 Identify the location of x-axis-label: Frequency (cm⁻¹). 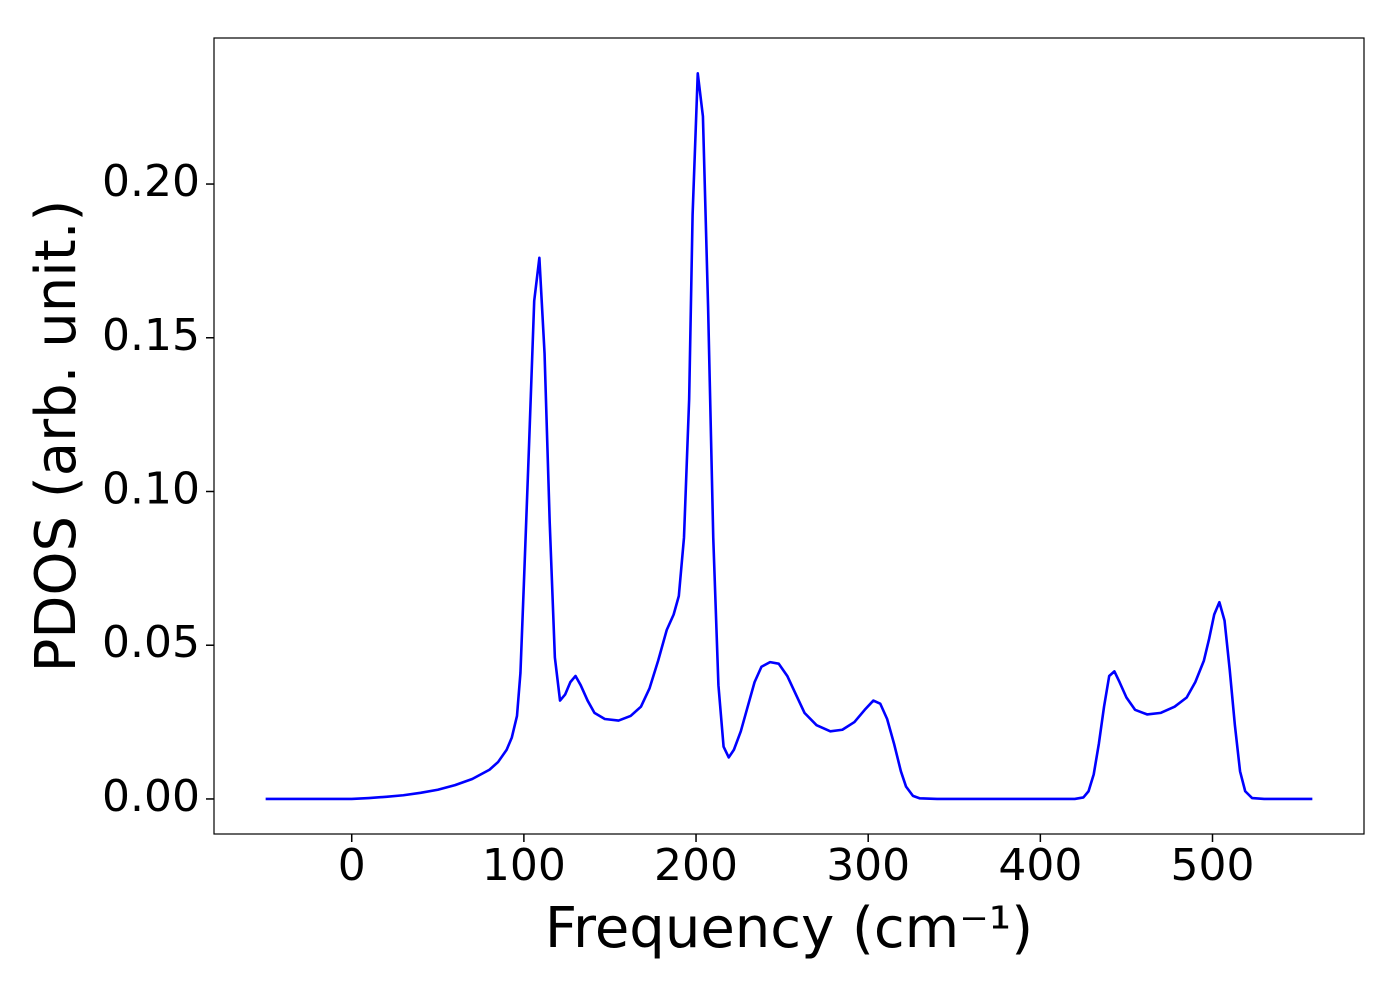
(789, 928).